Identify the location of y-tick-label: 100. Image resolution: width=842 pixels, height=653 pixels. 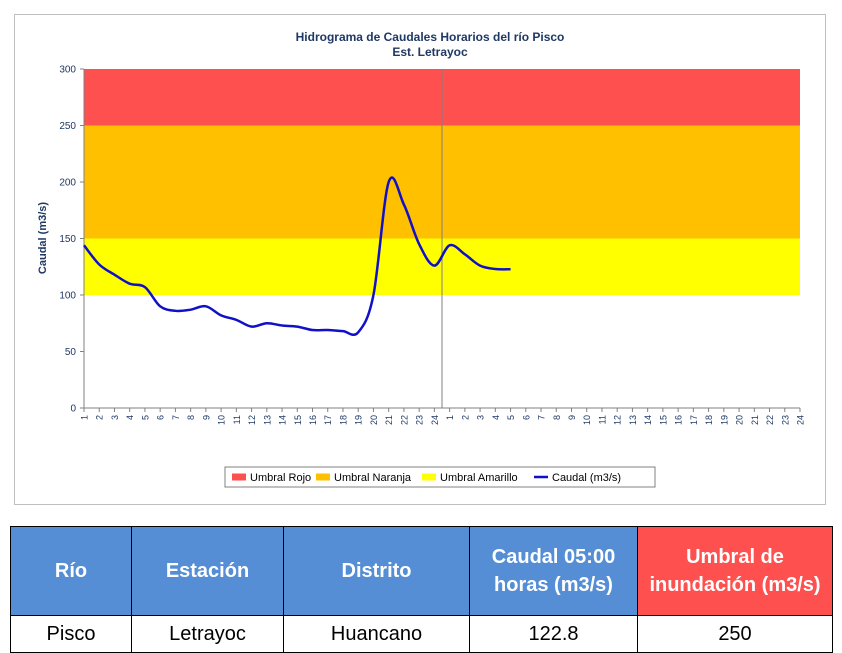
(67, 296).